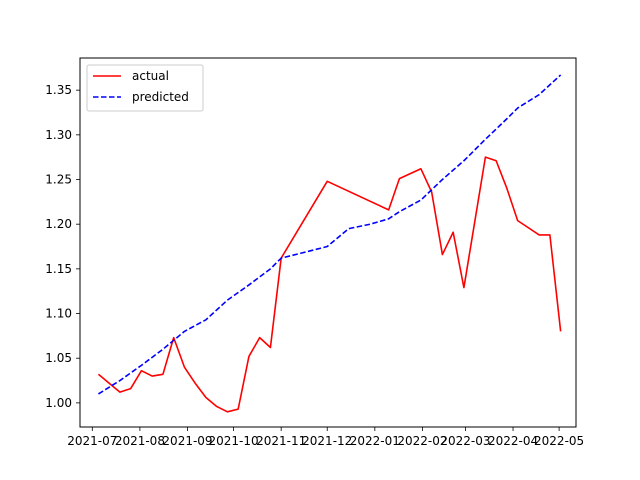  What do you see at coordinates (58, 358) in the screenshot?
I see `y-tick-label: 1.05` at bounding box center [58, 358].